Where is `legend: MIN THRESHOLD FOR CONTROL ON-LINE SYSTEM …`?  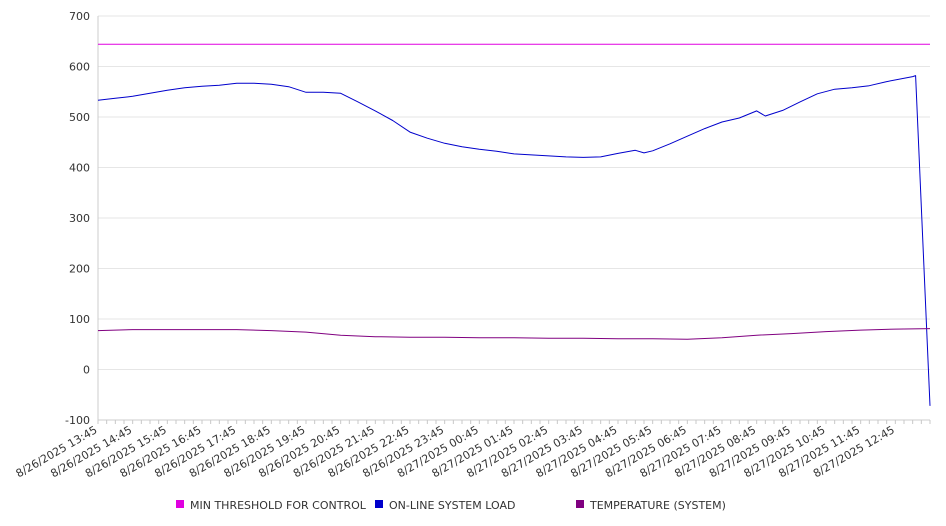 legend: MIN THRESHOLD FOR CONTROL ON-LINE SYSTEM … is located at coordinates (451, 505).